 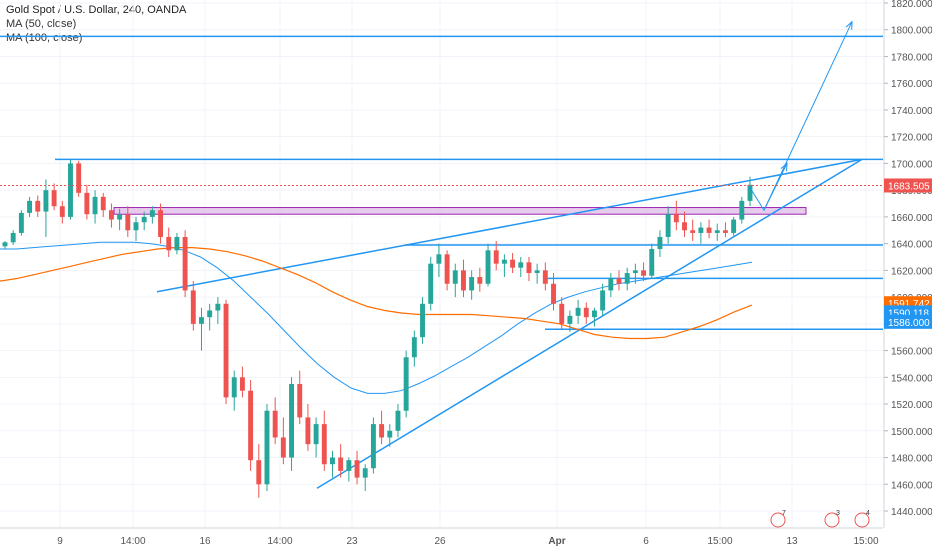 What do you see at coordinates (908, 313) in the screenshot?
I see `price-label-ma50: 1590.118` at bounding box center [908, 313].